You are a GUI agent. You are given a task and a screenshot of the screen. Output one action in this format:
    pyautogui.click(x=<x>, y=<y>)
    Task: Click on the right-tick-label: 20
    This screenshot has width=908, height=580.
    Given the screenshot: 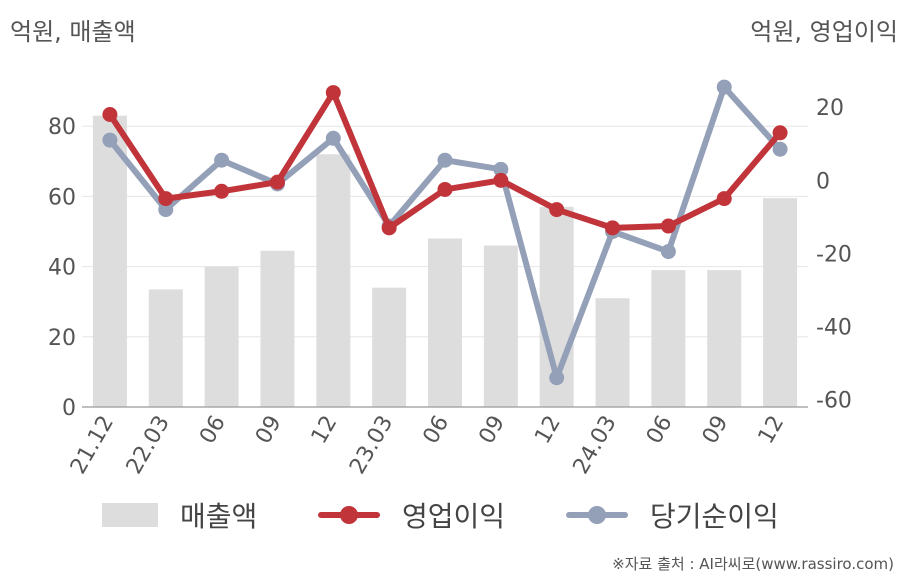 What is the action you would take?
    pyautogui.click(x=830, y=108)
    